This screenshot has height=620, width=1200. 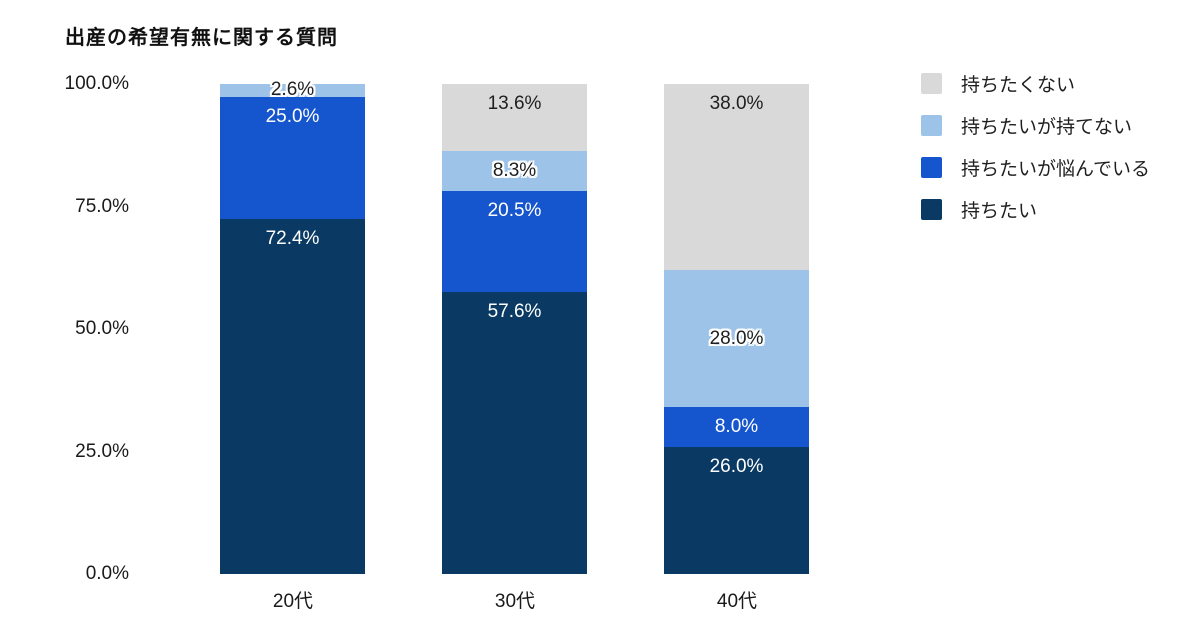 I want to click on bar-segment: 13.6%, so click(x=514, y=117).